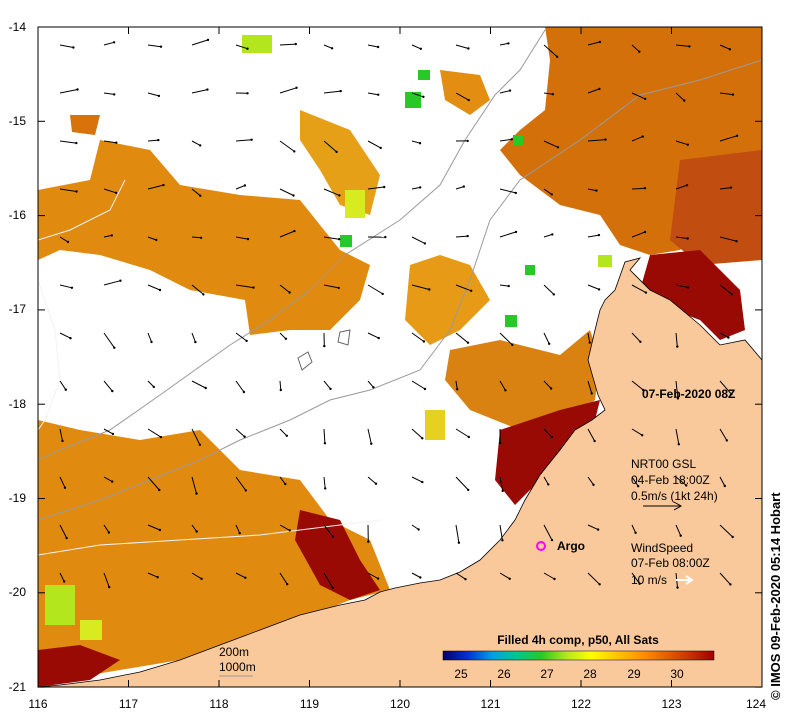 The image size is (799, 728). I want to click on argo-marker: Argo, so click(560, 546).